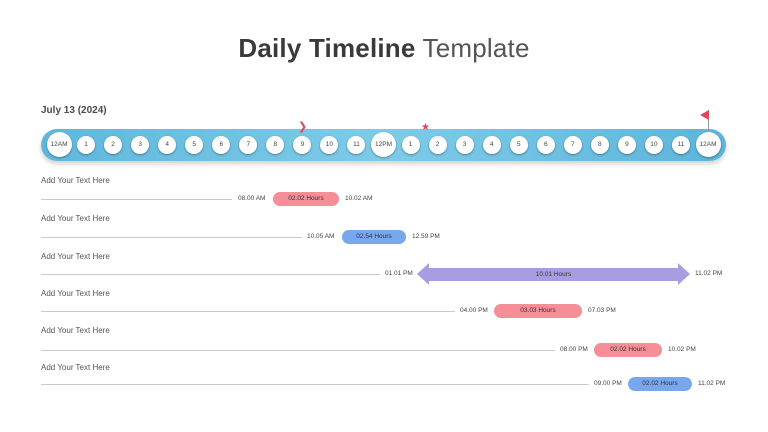 The image size is (768, 432). What do you see at coordinates (423, 274) in the screenshot?
I see `arrow-left-head` at bounding box center [423, 274].